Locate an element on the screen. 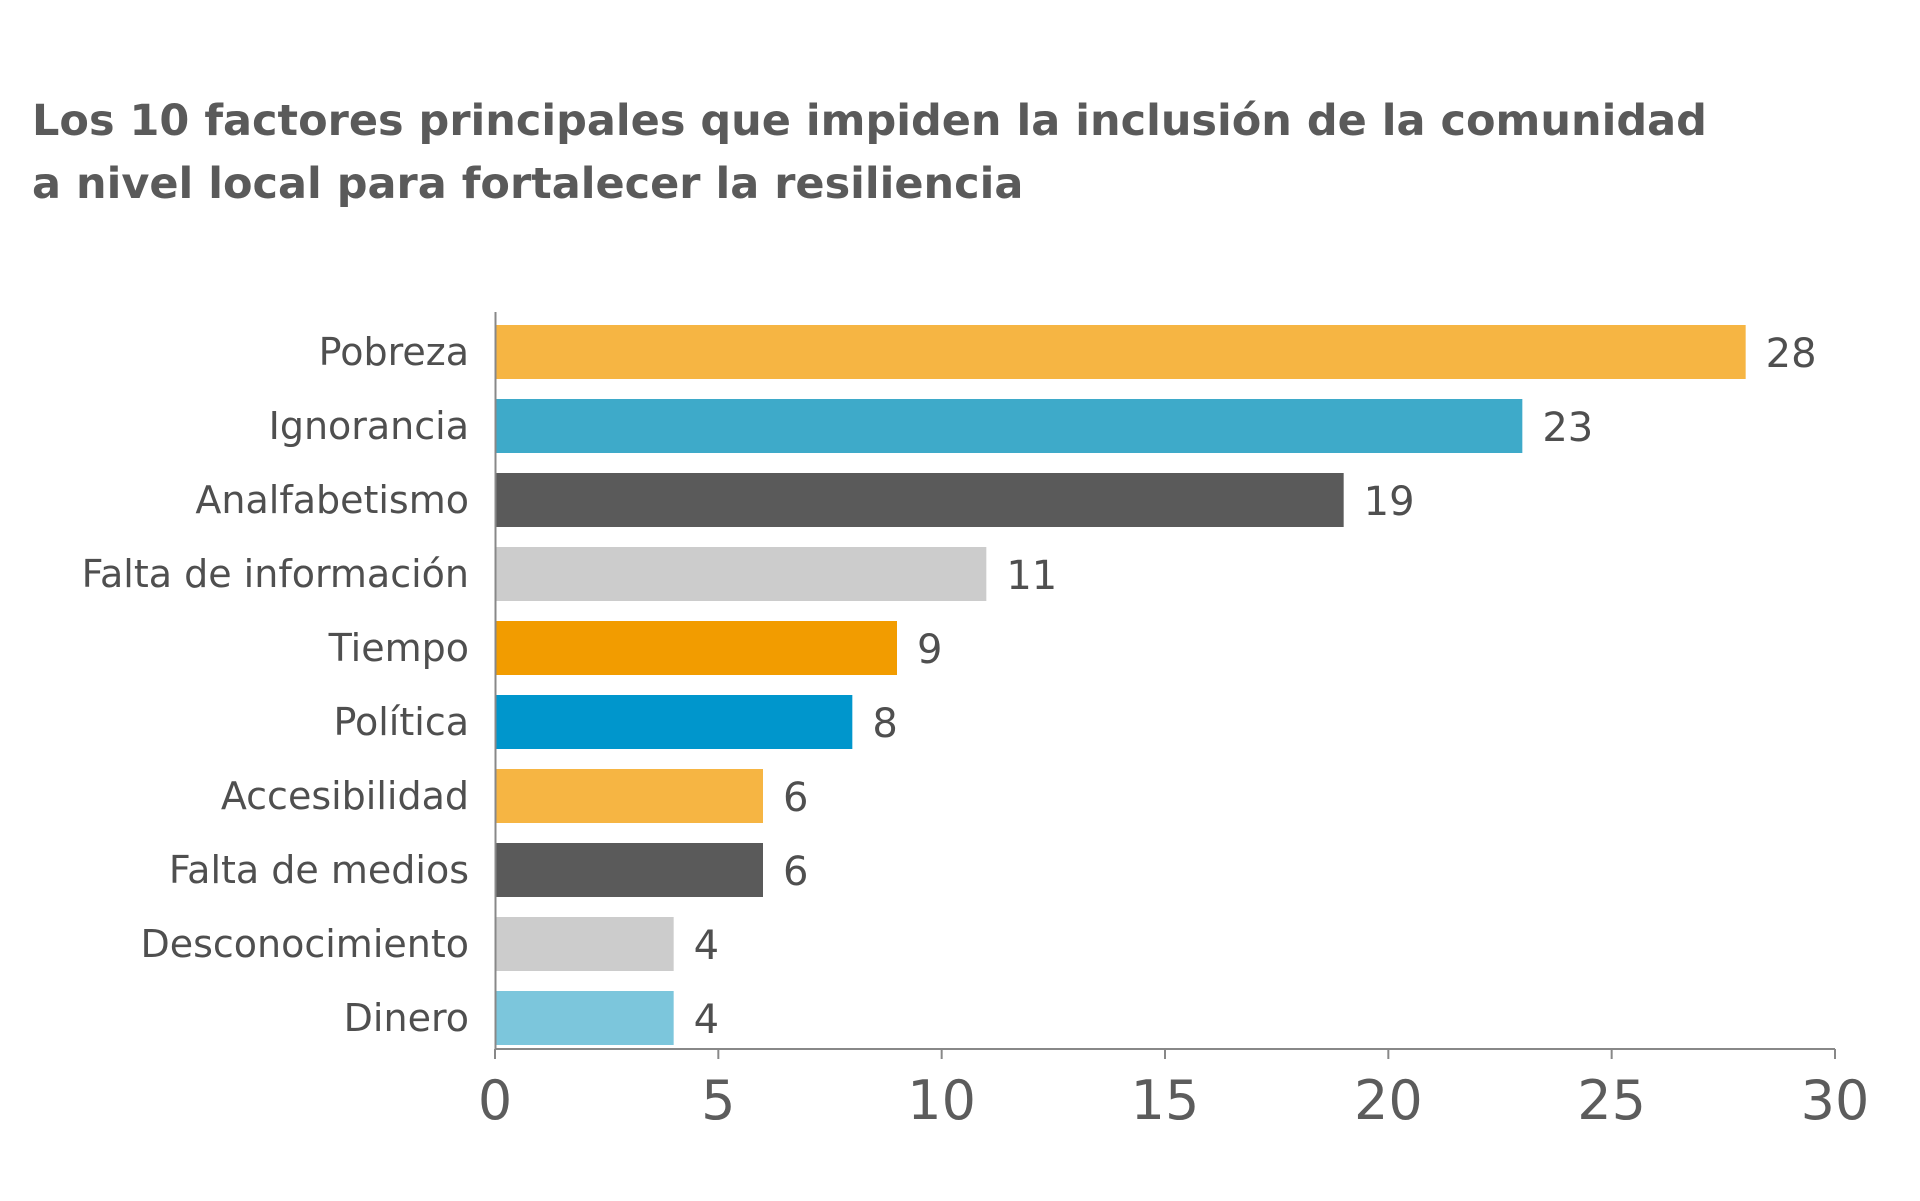 Image resolution: width=1920 pixels, height=1201 pixels. value-label-tiempo: 9 is located at coordinates (929, 650).